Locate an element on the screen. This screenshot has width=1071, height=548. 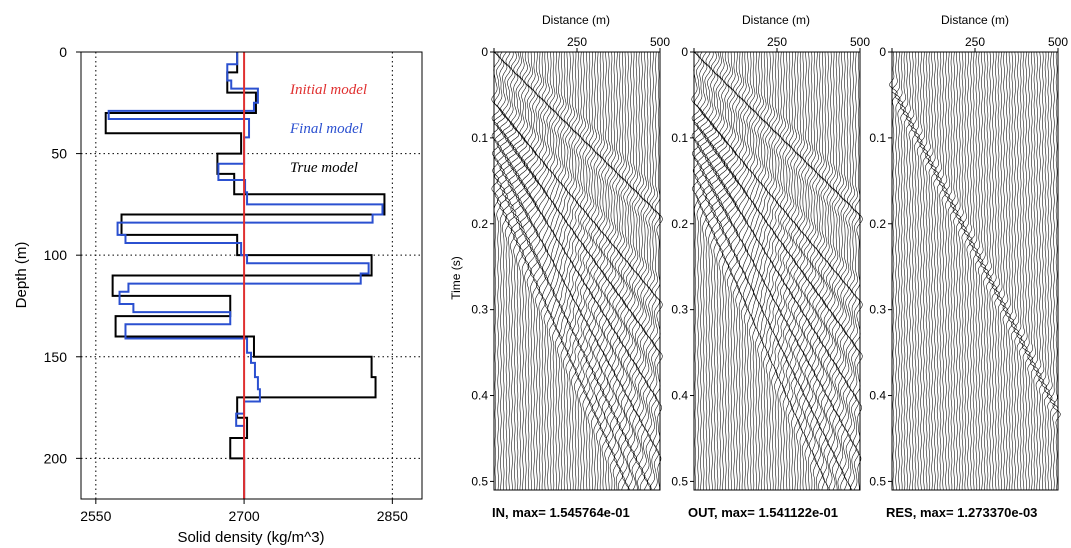
legend-final-model: Final model is located at coordinates (326, 129).